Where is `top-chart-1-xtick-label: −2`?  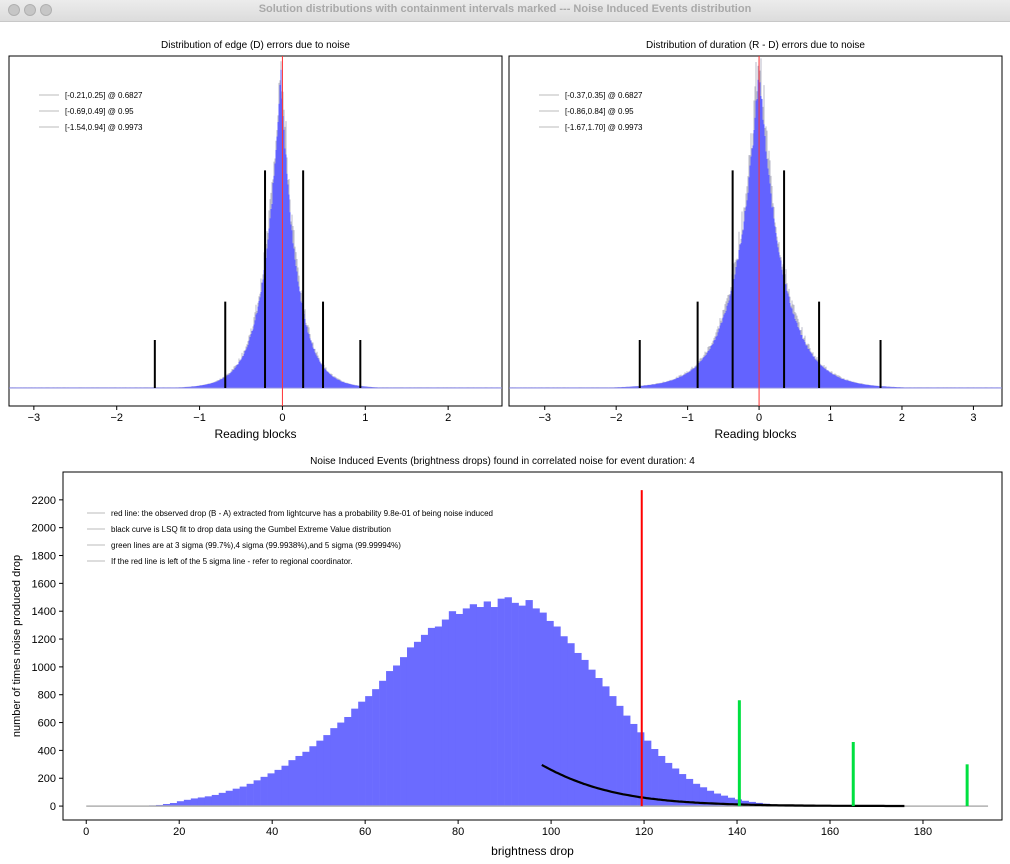
top-chart-1-xtick-label: −2 is located at coordinates (116, 418).